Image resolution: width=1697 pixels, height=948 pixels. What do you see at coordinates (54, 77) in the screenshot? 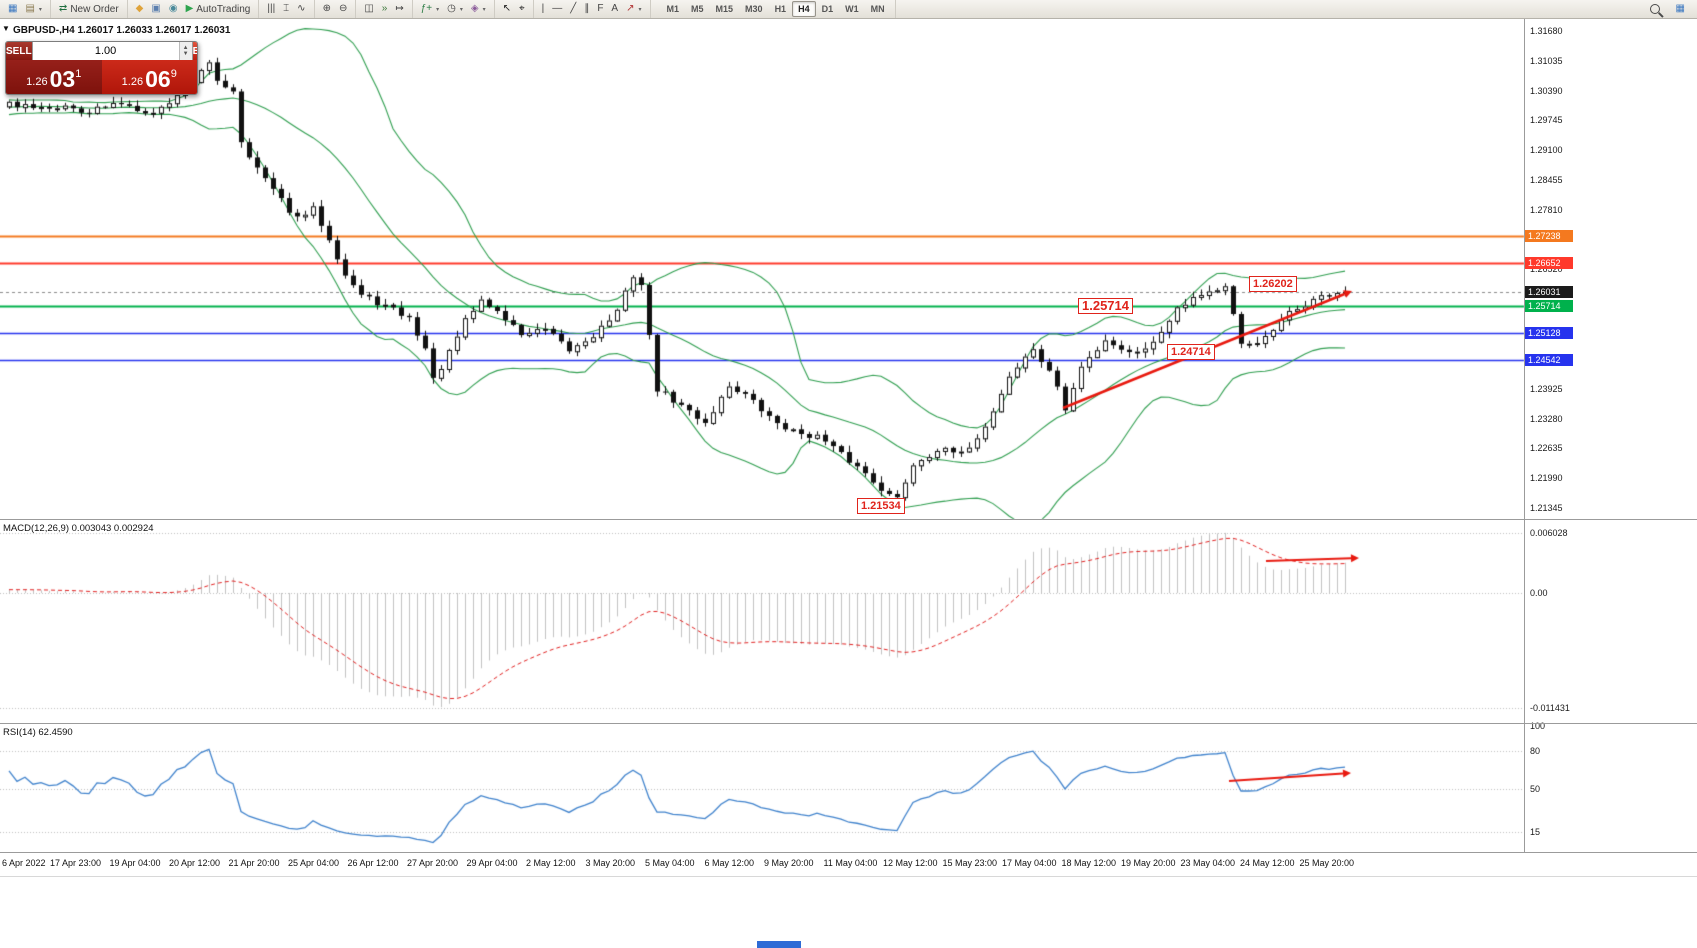
I see `sell-price-tile: 1.26 03 1` at bounding box center [54, 77].